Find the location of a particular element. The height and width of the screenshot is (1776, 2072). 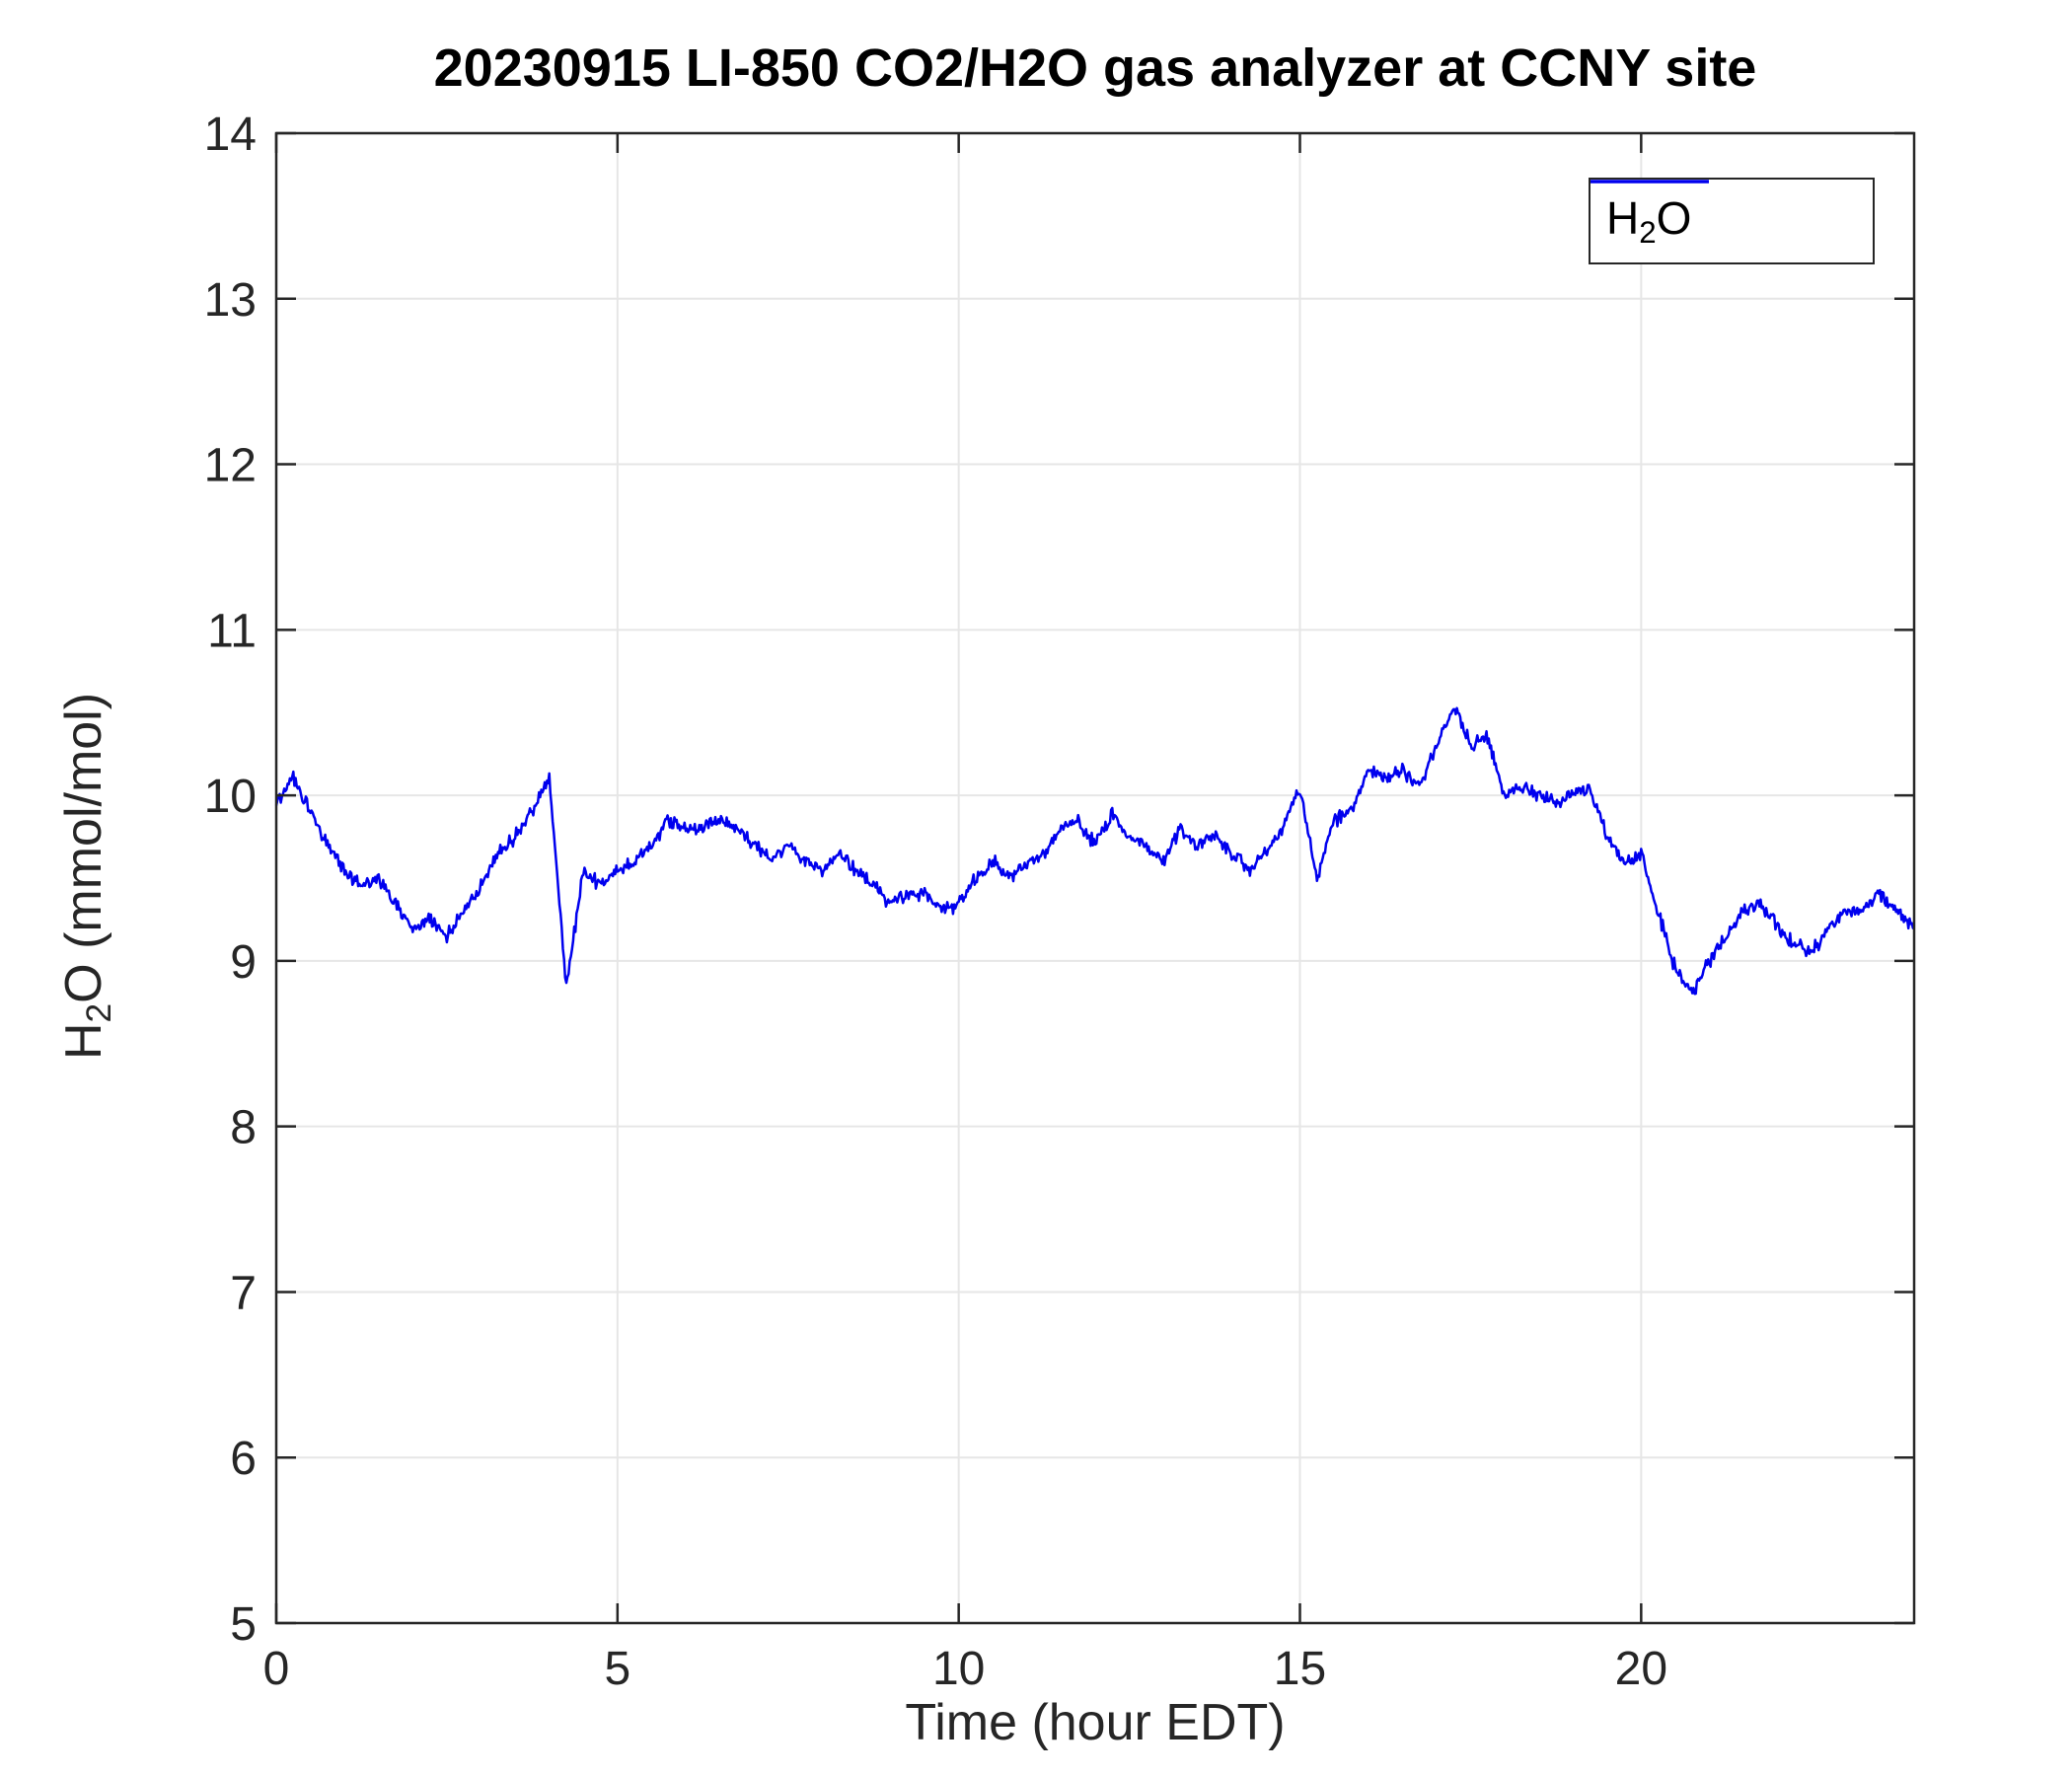

y-axis-label-text: H is located at coordinates (84, 1041).